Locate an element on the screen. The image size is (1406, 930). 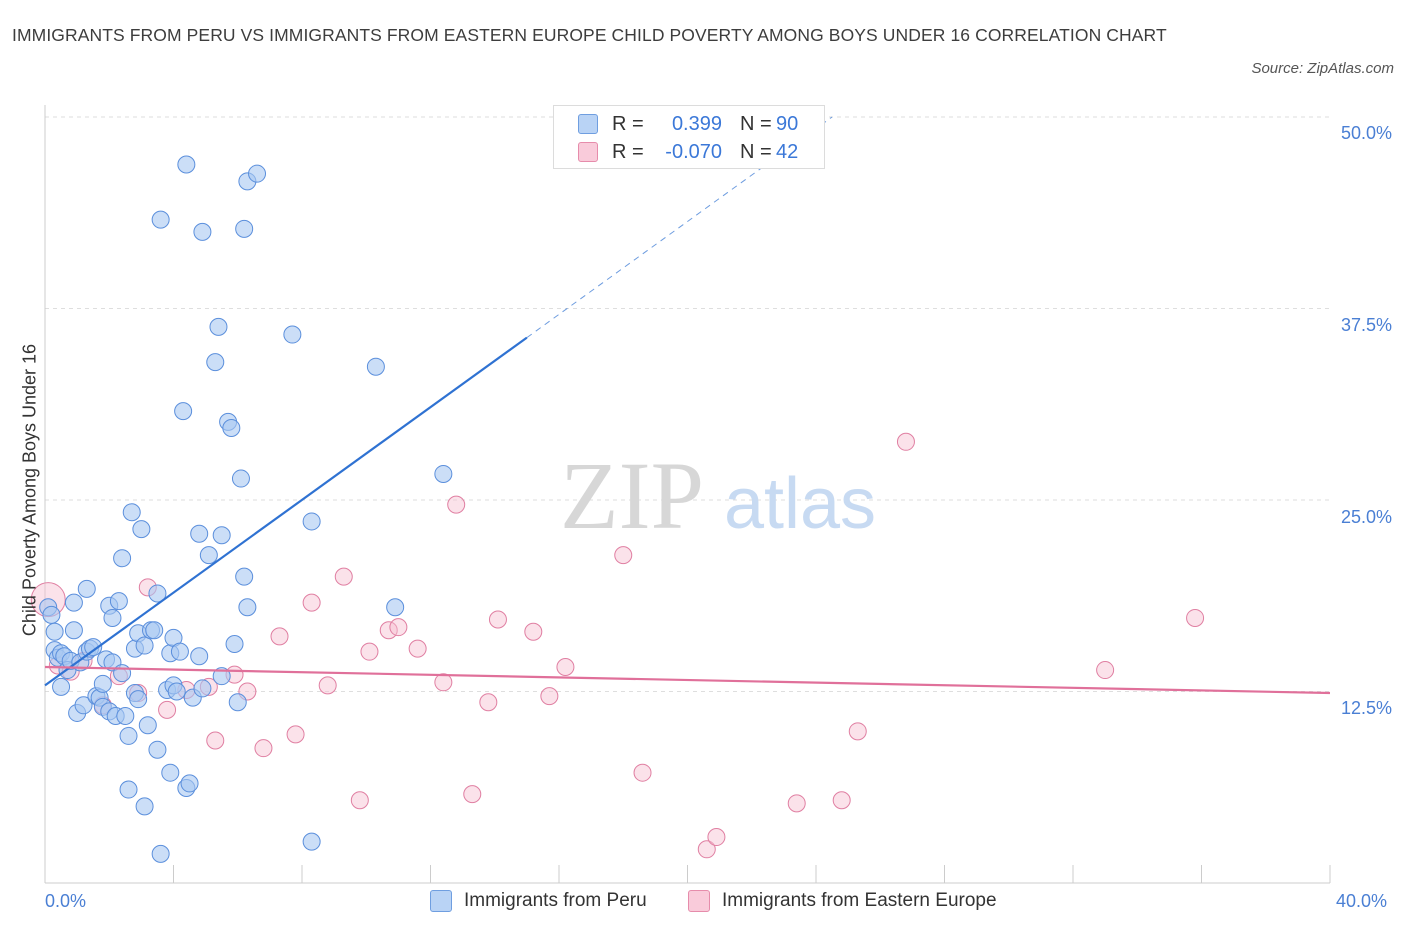
y-tick-label-50: 50.0% is located at coordinates (1366, 133).